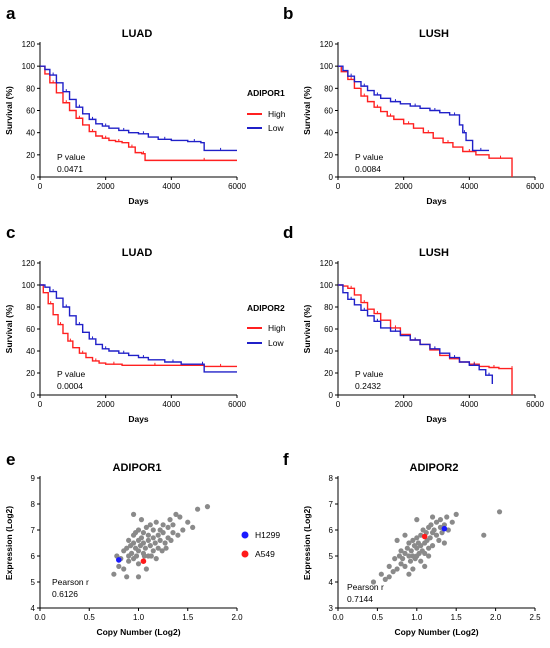 This screenshot has width=550, height=648. I want to click on x-tick-label: 2000, so click(106, 404).